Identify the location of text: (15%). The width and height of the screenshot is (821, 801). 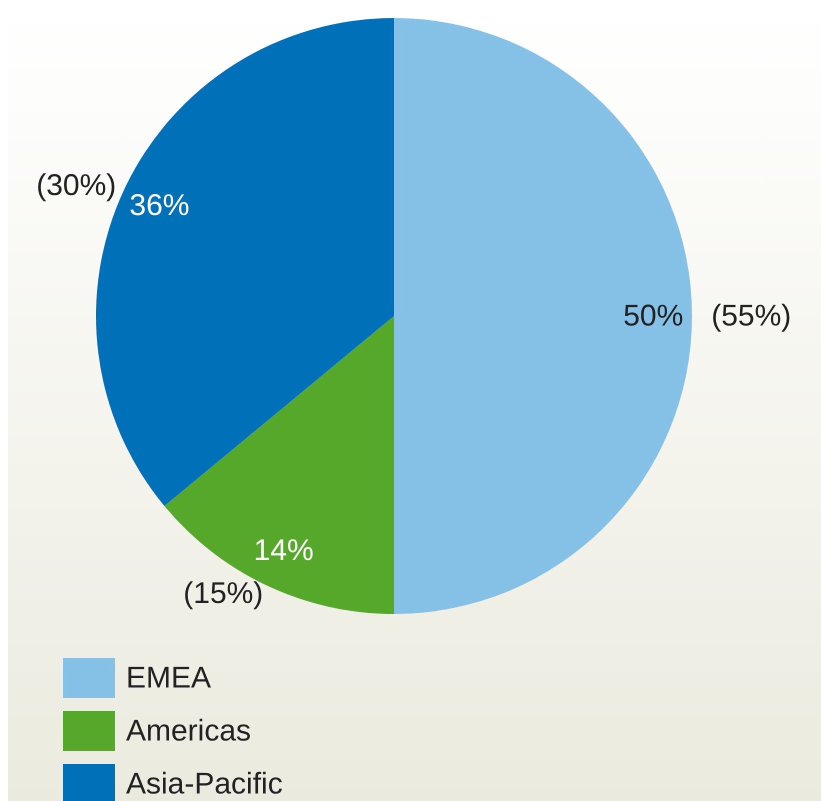
(223, 593).